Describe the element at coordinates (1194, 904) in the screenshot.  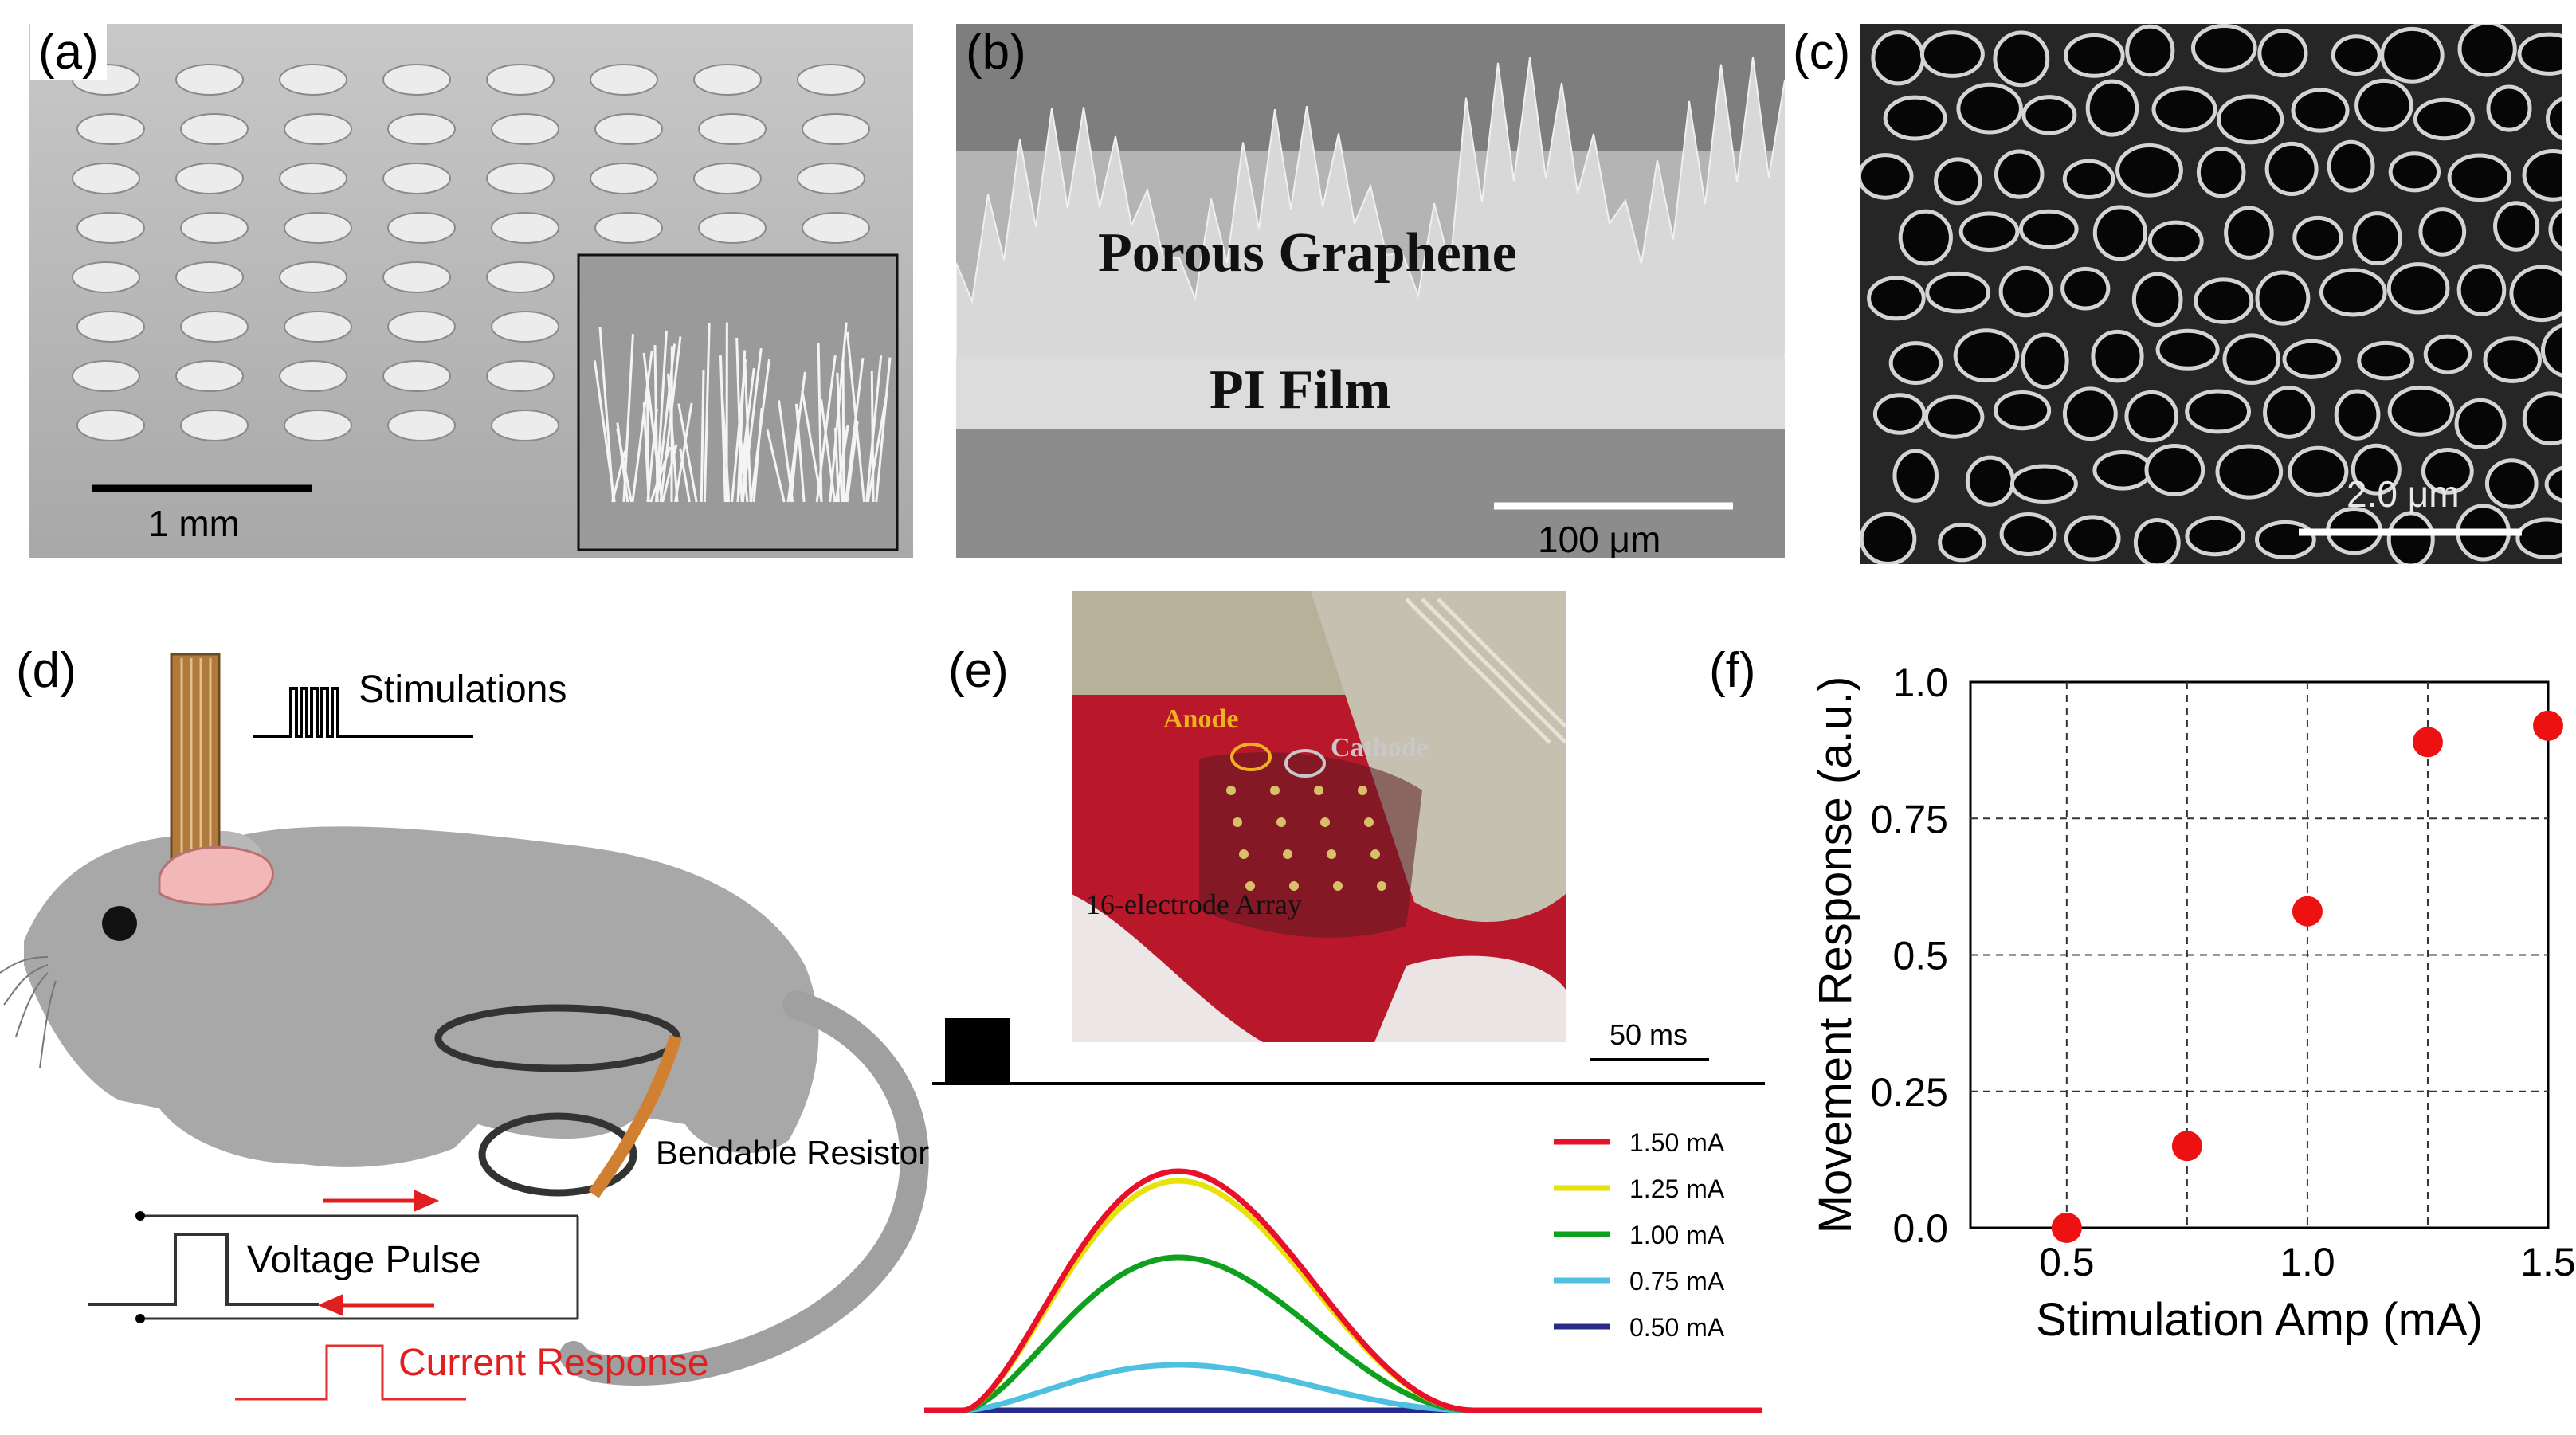
I see `array-label: 16-electrode Array` at that location.